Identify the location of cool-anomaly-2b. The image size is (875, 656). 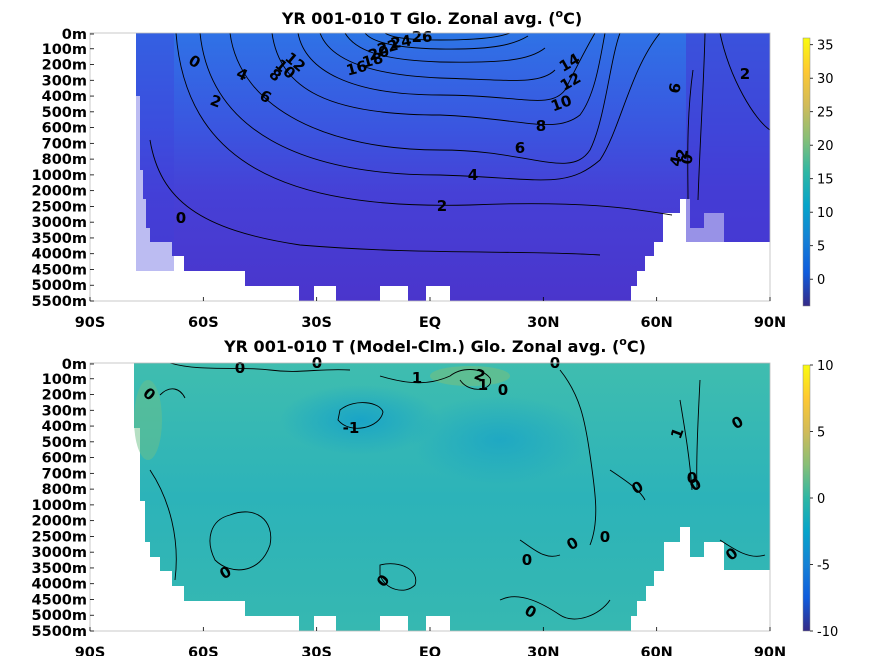
(500, 440).